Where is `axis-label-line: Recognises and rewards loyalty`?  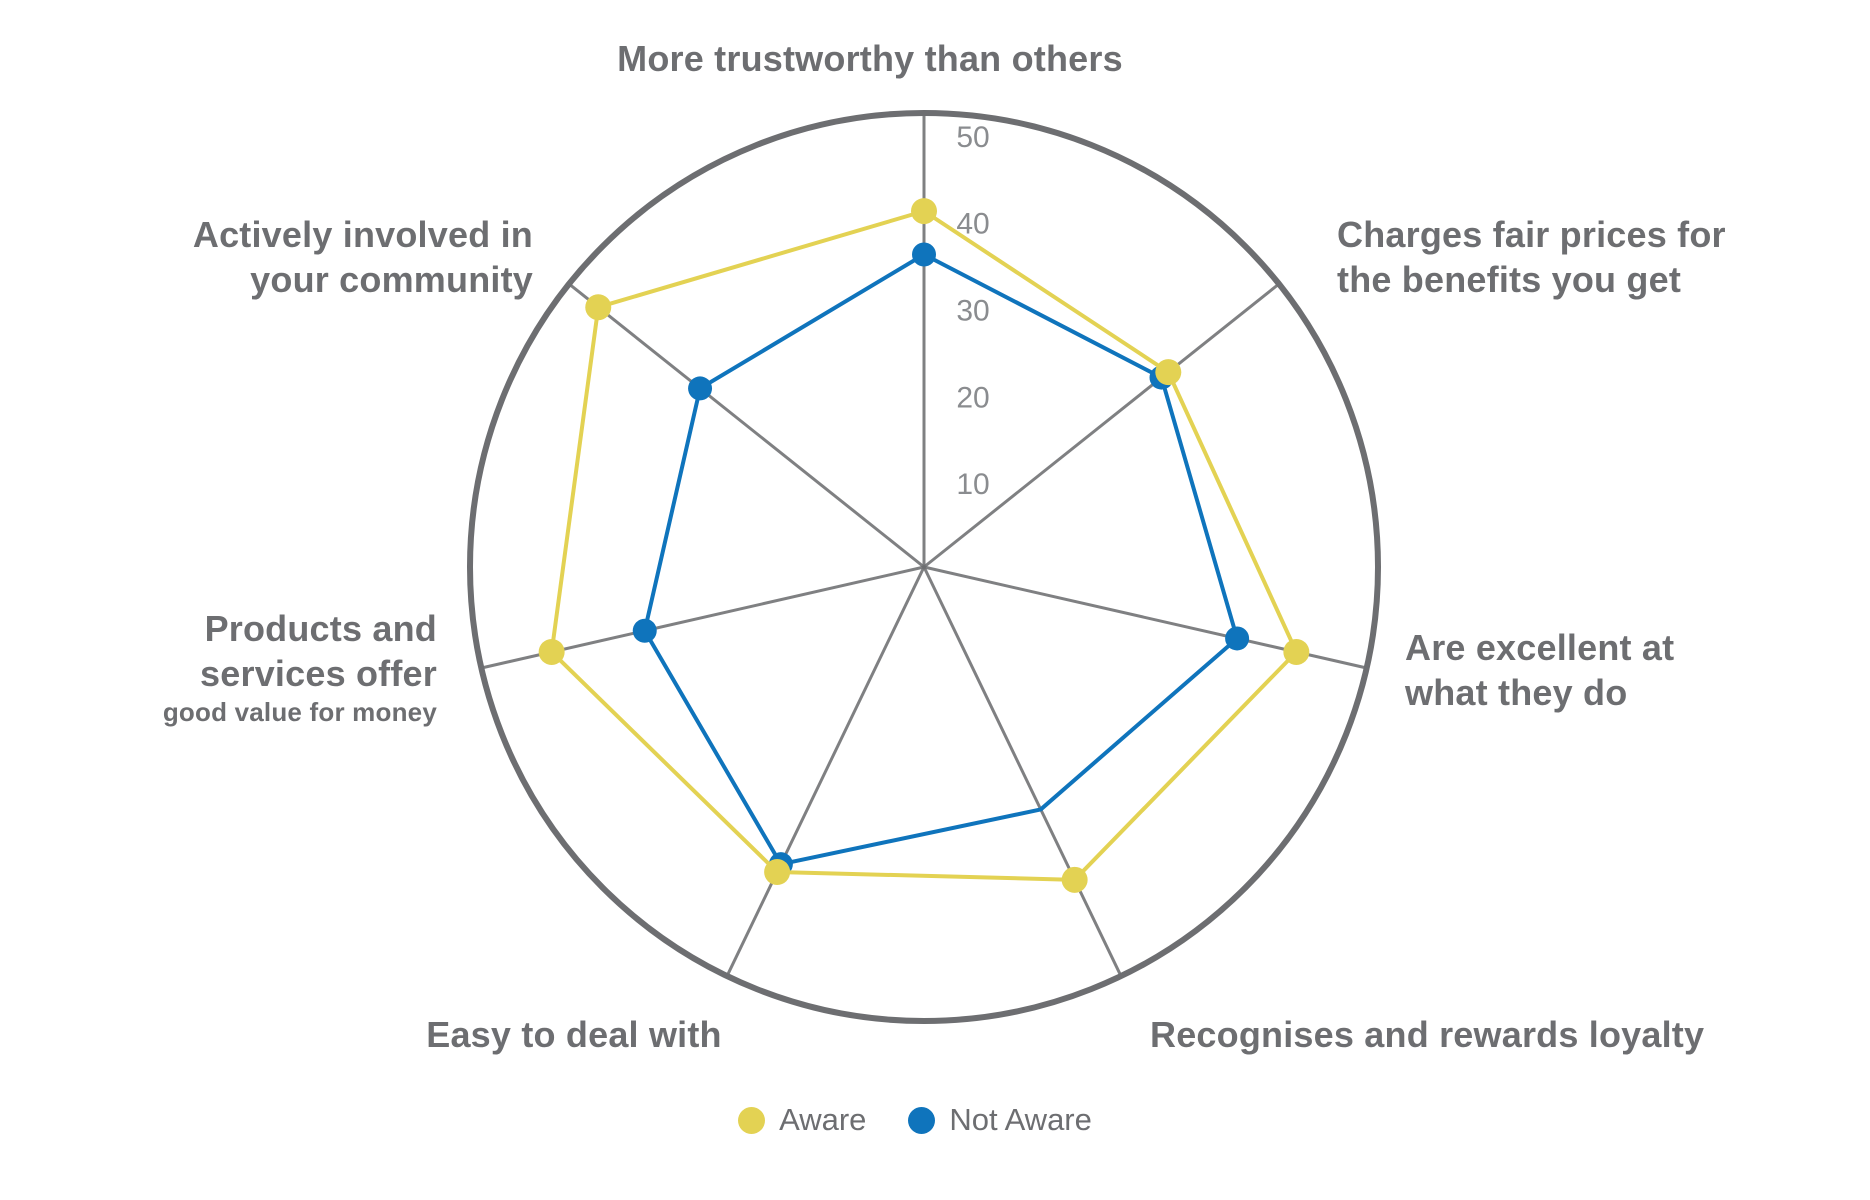
axis-label-line: Recognises and rewards loyalty is located at coordinates (1427, 1034).